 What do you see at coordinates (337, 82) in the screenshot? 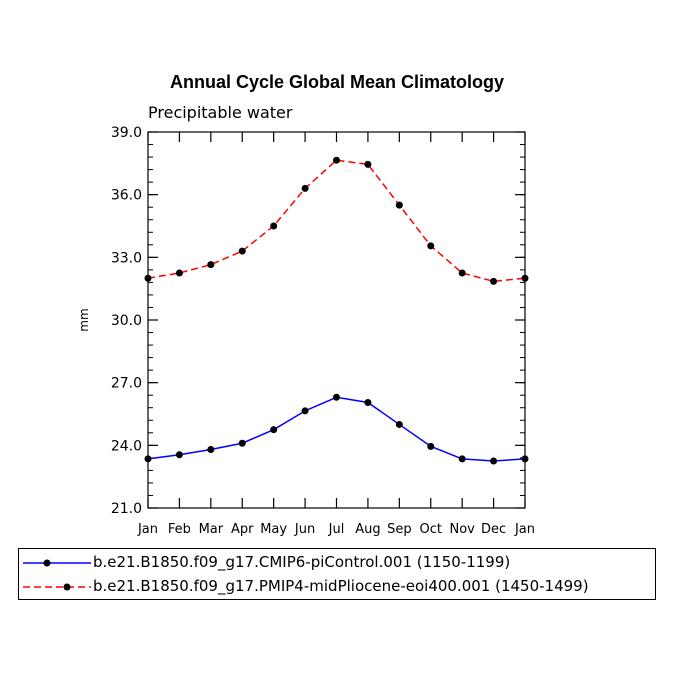
I see `chart-title: Annual Cycle Global Mean Climatology` at bounding box center [337, 82].